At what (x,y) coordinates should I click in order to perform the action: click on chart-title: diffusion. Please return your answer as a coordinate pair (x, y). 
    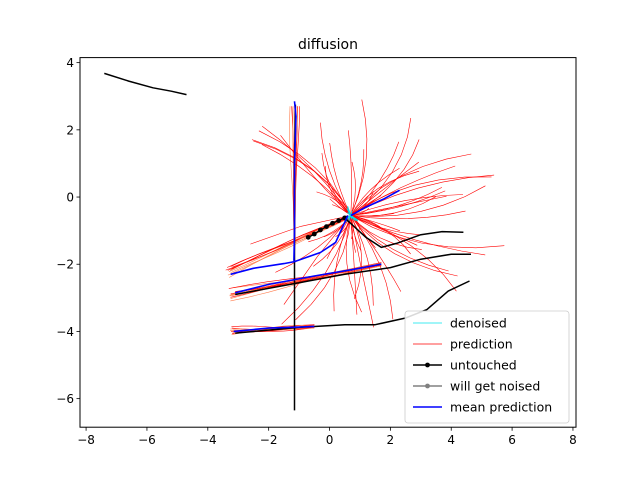
    Looking at the image, I should click on (328, 45).